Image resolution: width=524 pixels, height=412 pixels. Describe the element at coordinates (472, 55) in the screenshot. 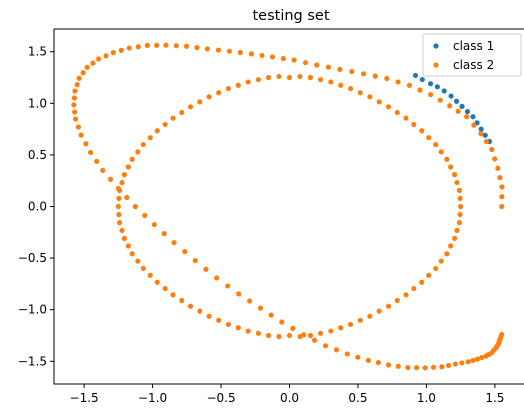

I see `legend: class 1 class 2` at that location.